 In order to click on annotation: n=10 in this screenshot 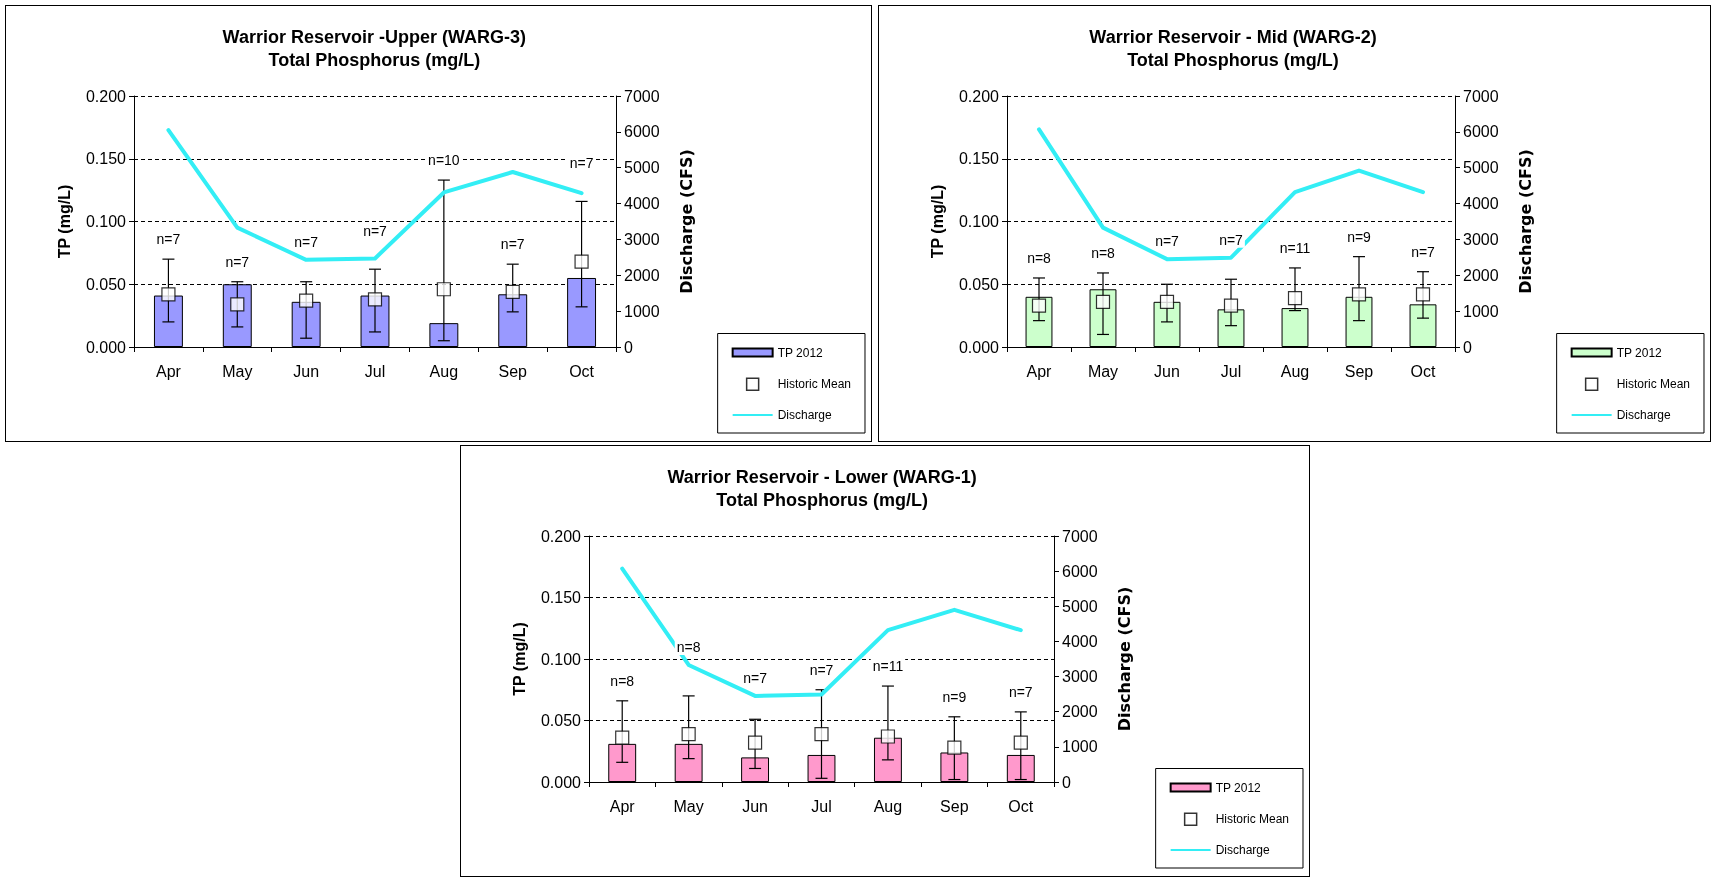, I will do `click(444, 160)`.